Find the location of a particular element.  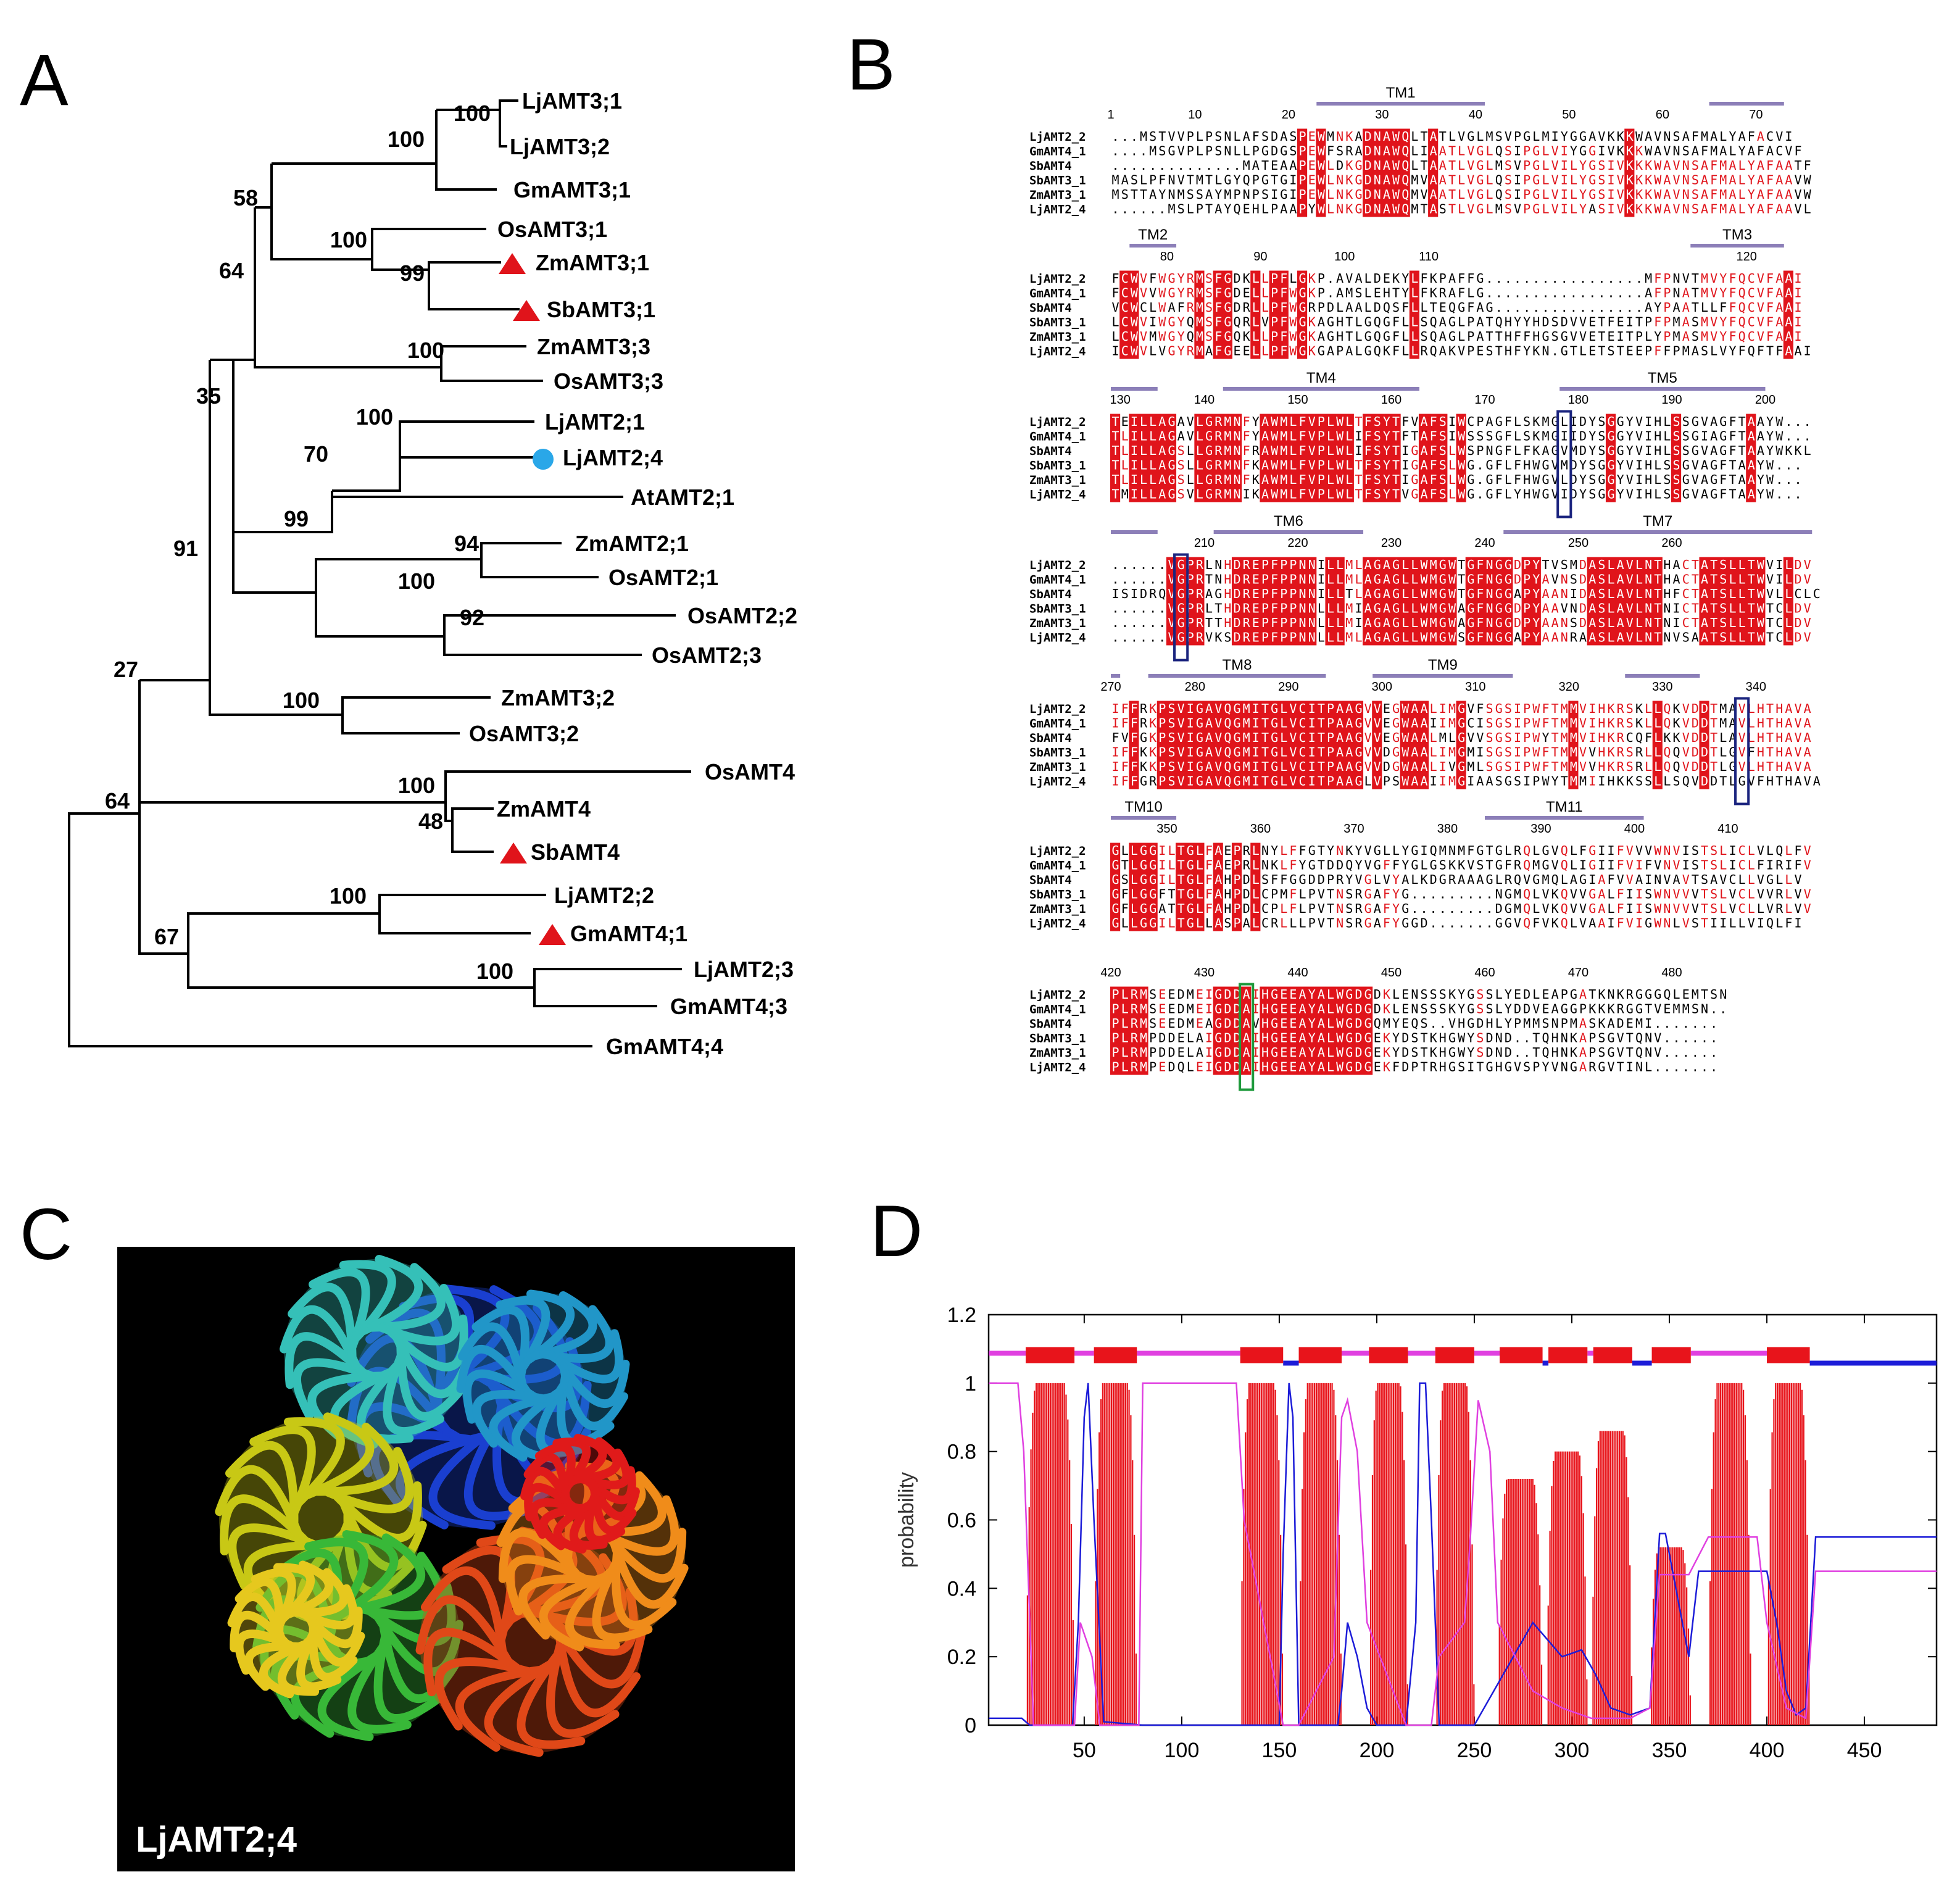

residue: Y is located at coordinates (1396, 1038).